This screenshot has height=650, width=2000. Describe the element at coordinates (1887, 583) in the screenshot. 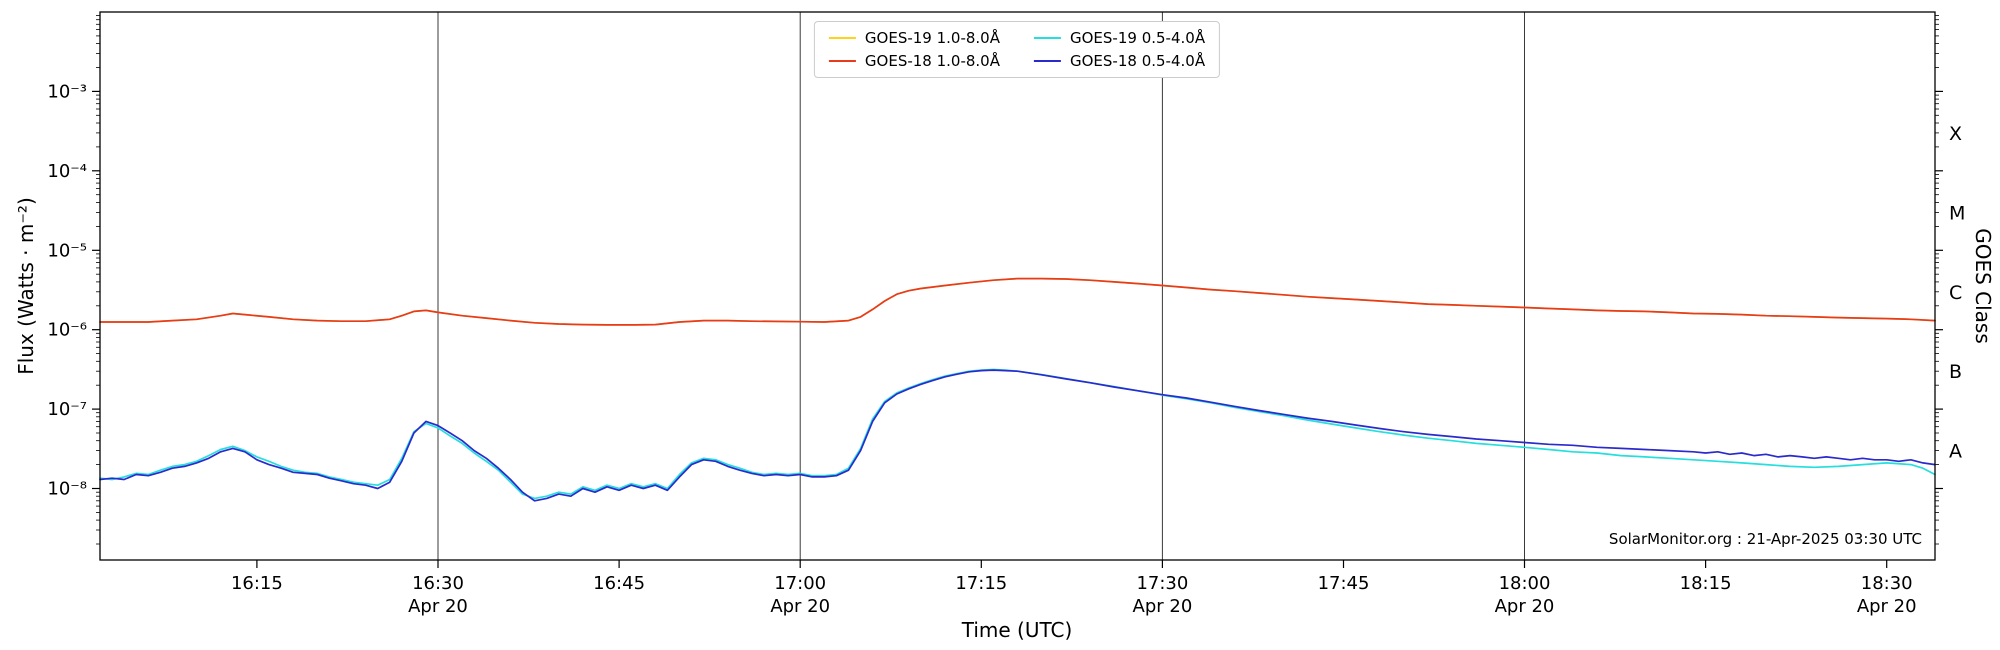

I see `svg-text: 18:30` at that location.